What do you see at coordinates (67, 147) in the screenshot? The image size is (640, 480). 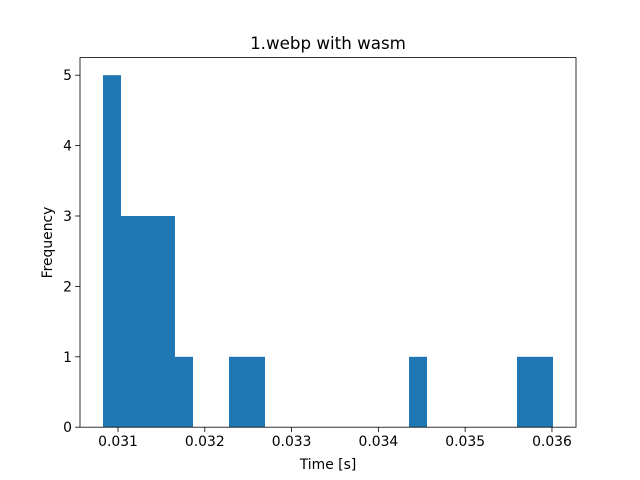 I see `y-tick-label: 4` at bounding box center [67, 147].